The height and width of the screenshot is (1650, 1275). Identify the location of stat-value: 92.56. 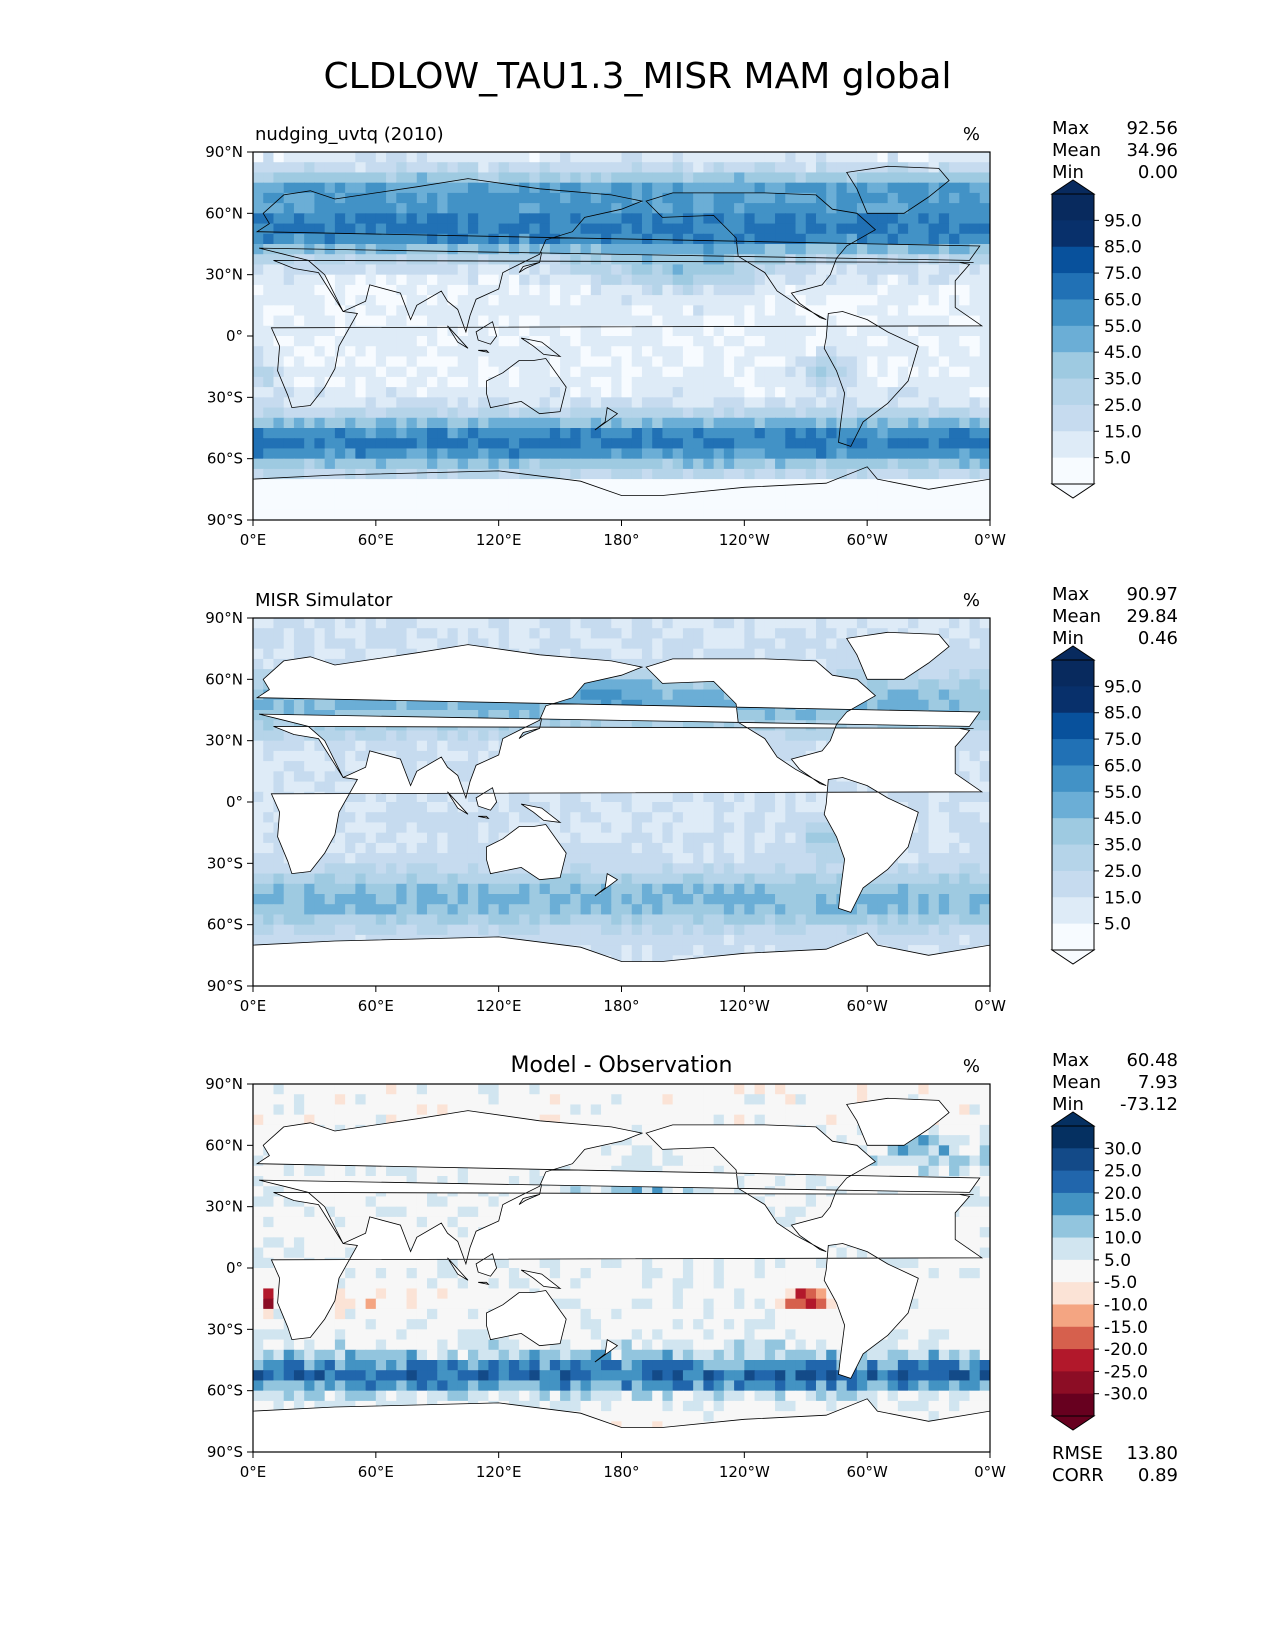
(1152, 128).